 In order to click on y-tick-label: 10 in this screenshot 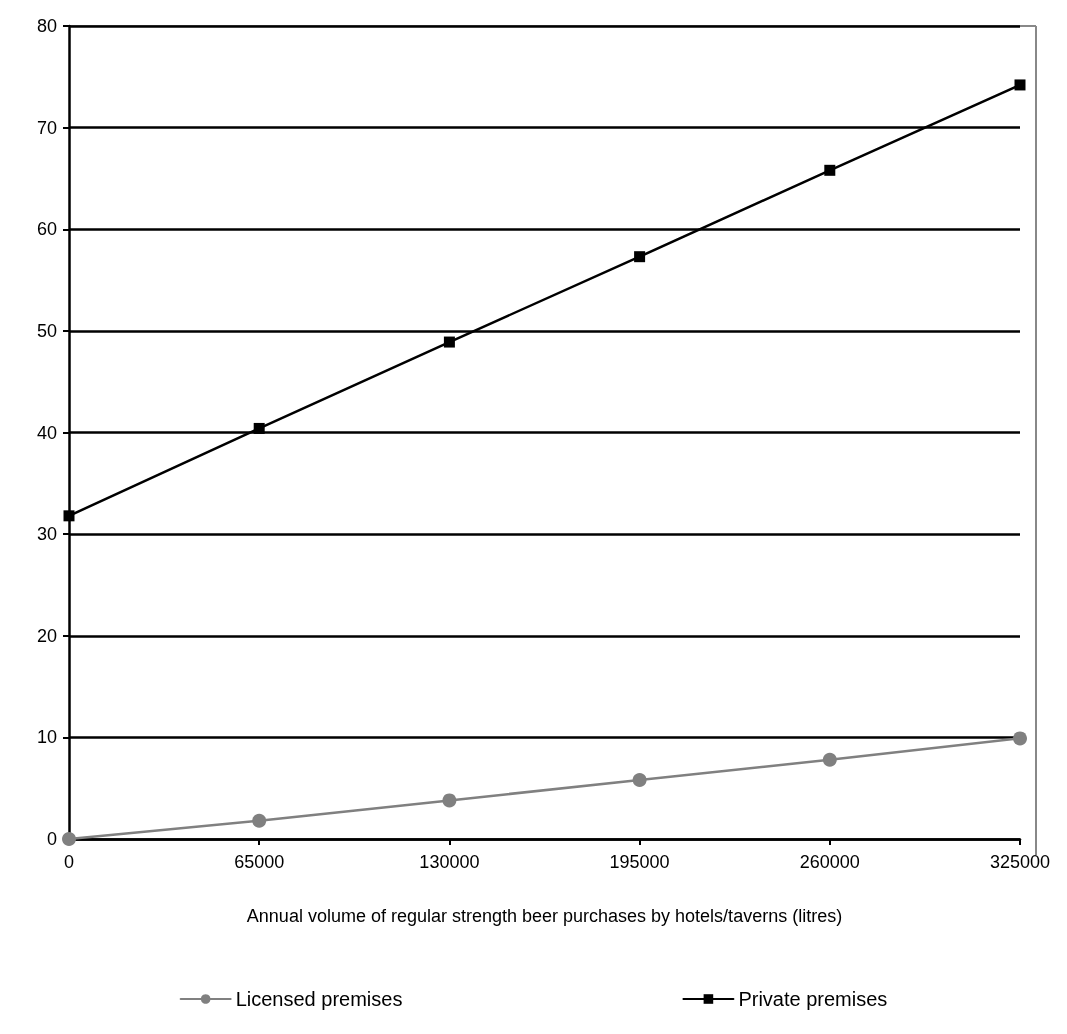, I will do `click(46, 737)`.